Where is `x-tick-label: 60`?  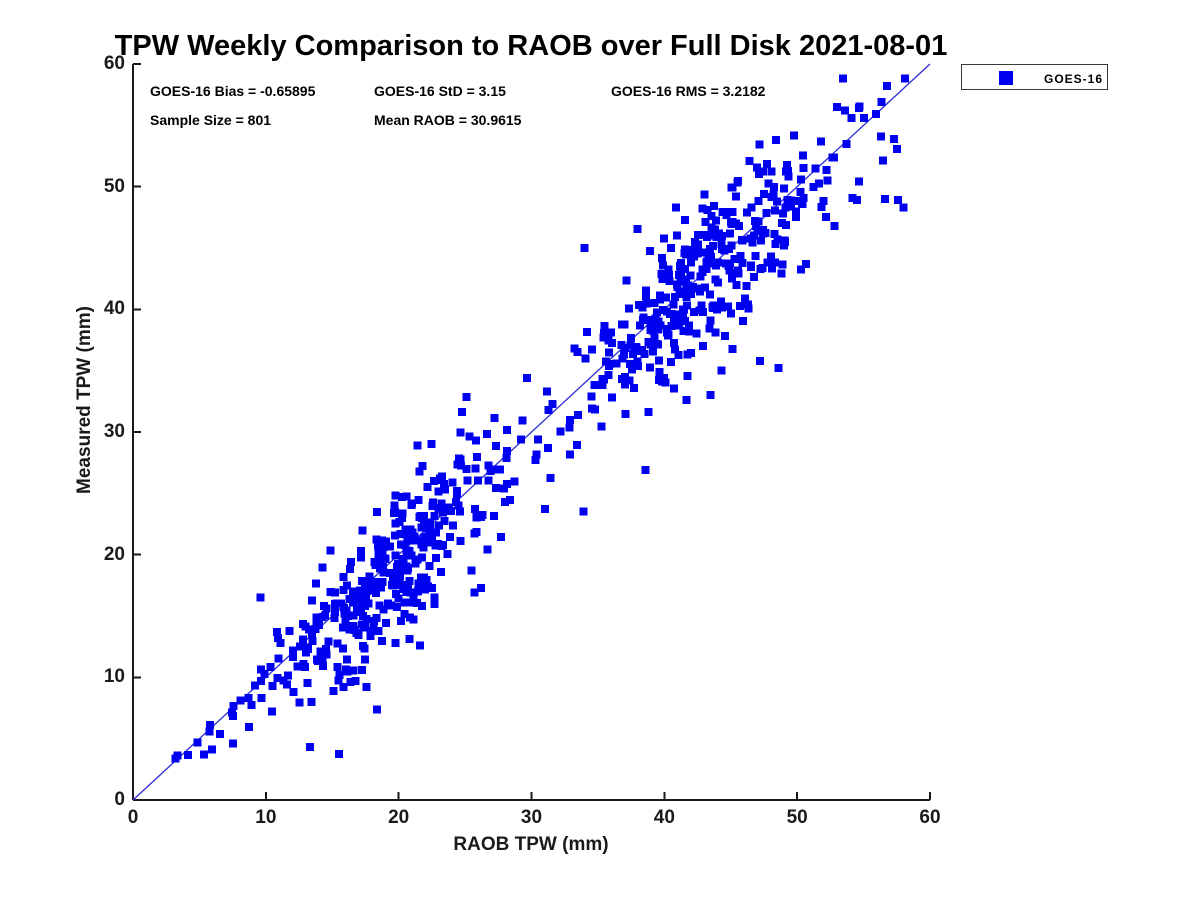
x-tick-label: 60 is located at coordinates (930, 817).